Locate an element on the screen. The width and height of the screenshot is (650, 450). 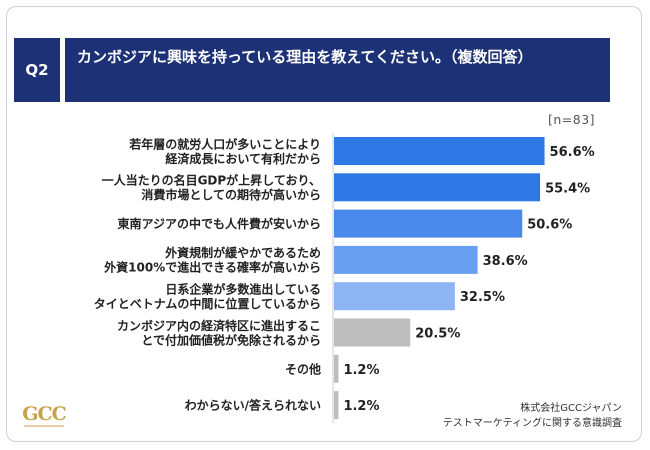
question-number: Q2 is located at coordinates (37, 70).